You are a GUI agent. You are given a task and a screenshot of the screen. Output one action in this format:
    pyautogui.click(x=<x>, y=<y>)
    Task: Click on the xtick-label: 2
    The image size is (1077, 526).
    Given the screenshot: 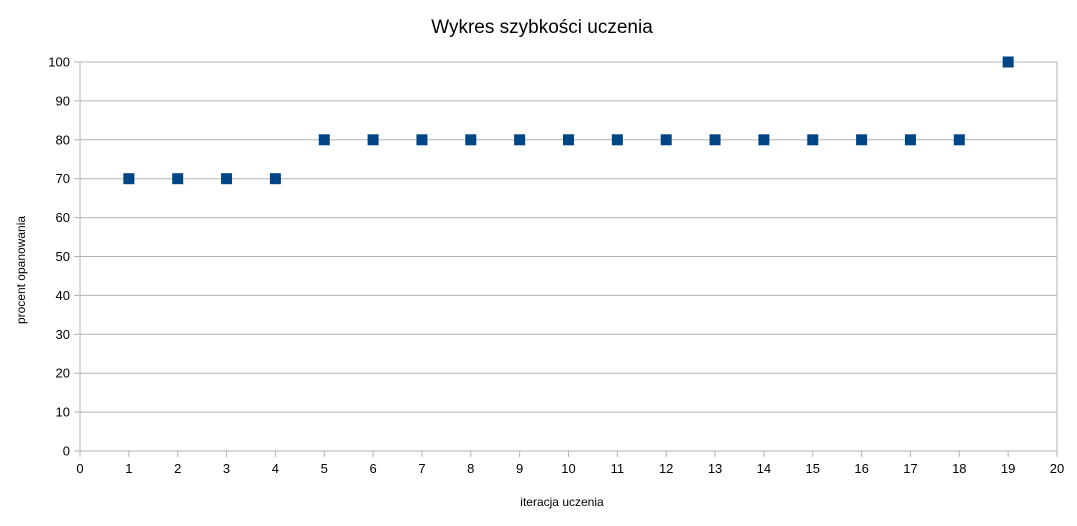 What is the action you would take?
    pyautogui.click(x=177, y=468)
    